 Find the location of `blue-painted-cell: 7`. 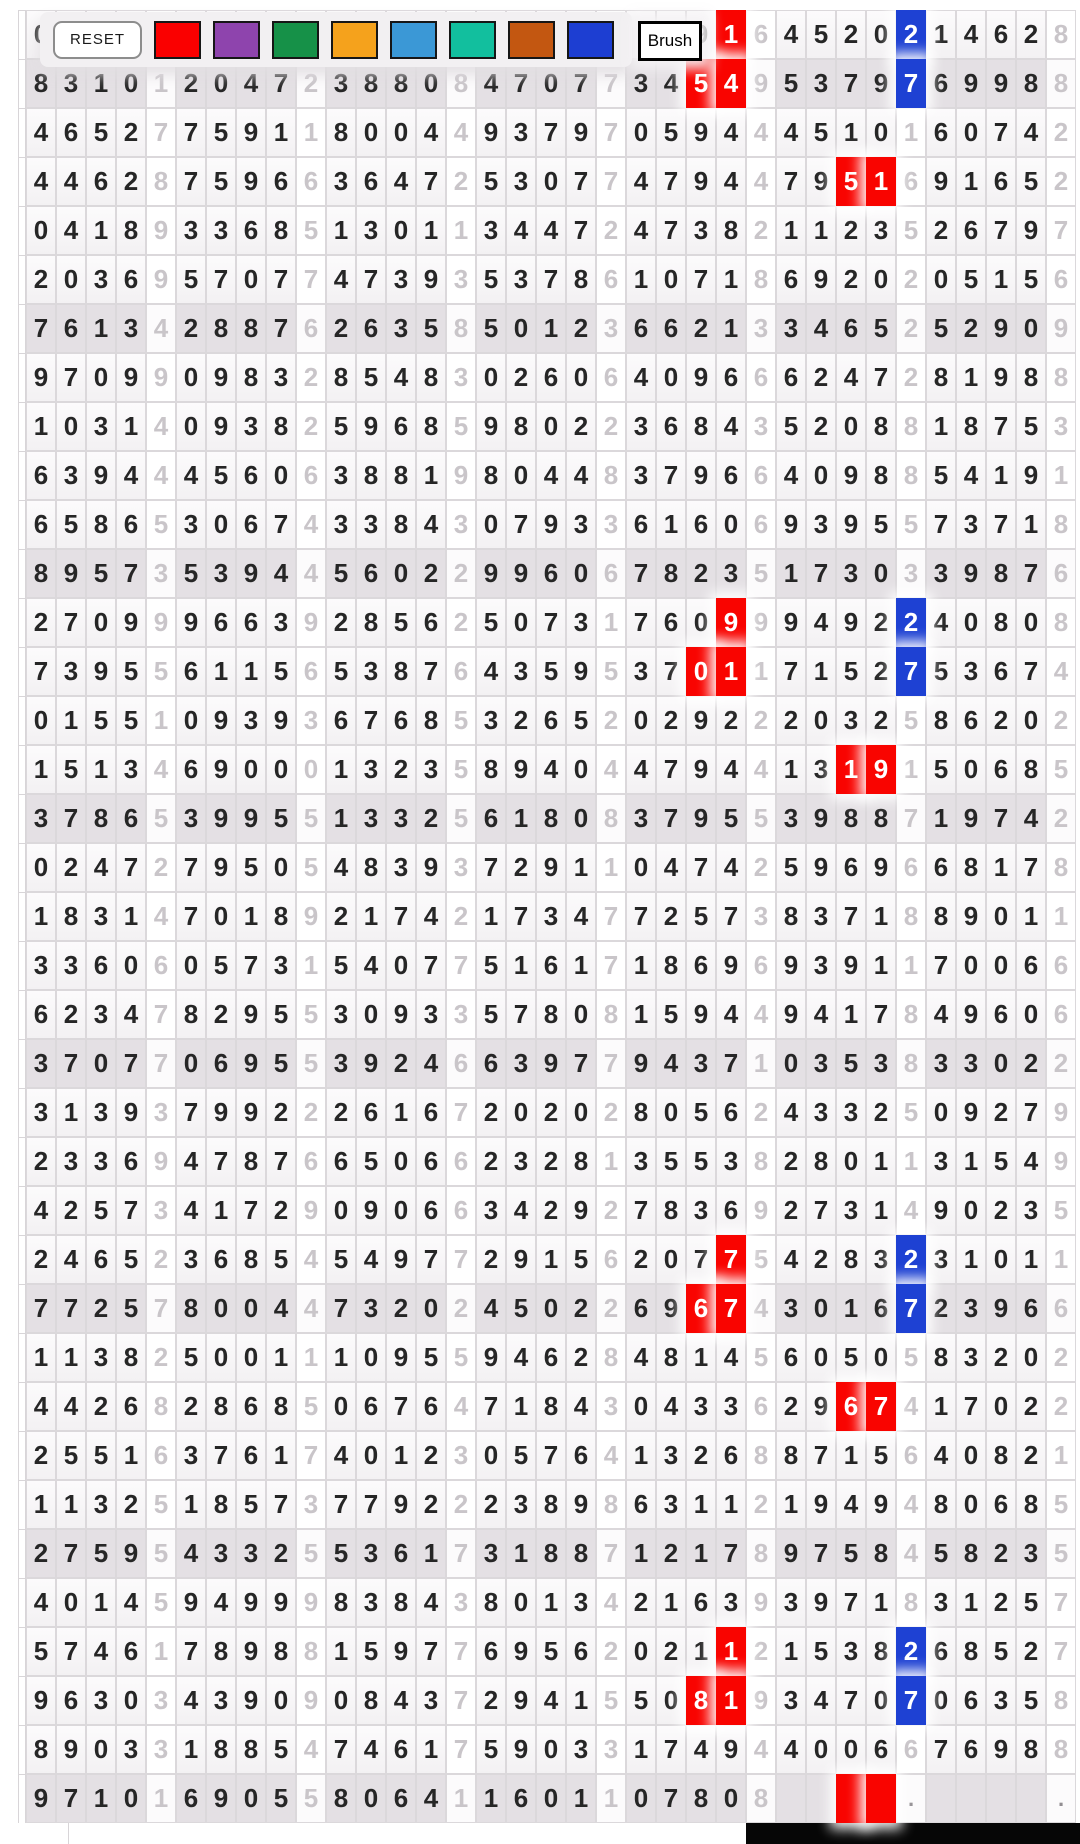

blue-painted-cell: 7 is located at coordinates (911, 1308).